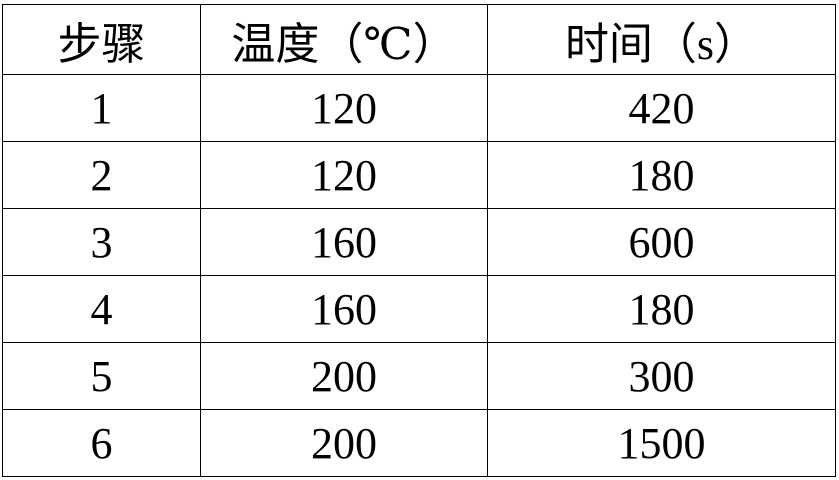  Describe the element at coordinates (661, 108) in the screenshot. I see `cell-time: 420` at that location.